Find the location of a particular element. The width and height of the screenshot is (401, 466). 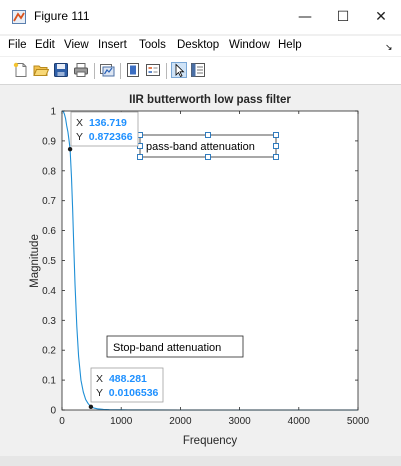

x-tick-label: 3000 is located at coordinates (239, 421).